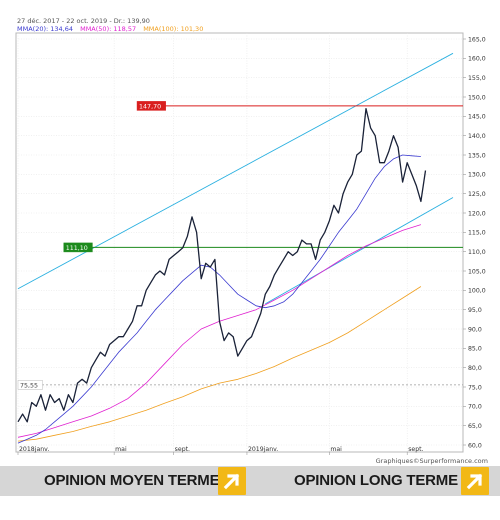  I want to click on y-tick-label: 140,0, so click(477, 136).